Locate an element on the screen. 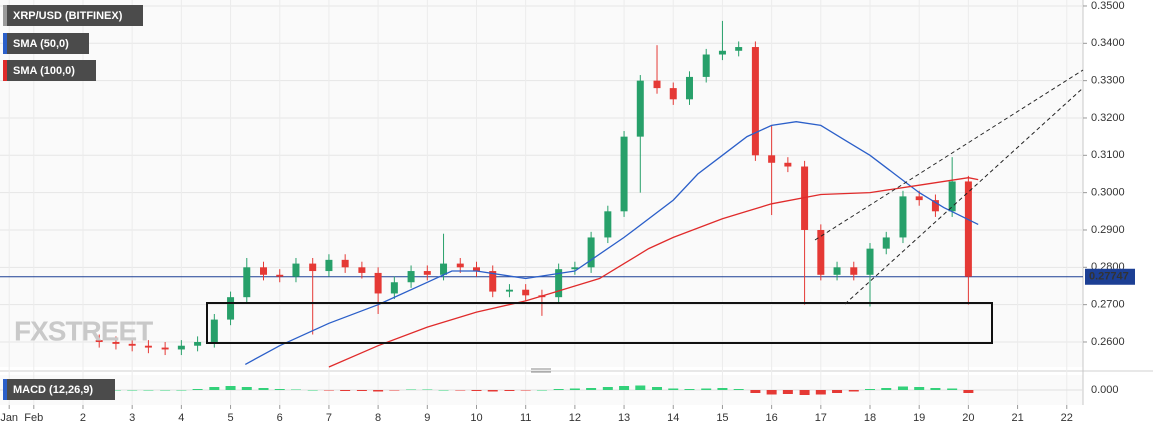  x-tick-label: 10 is located at coordinates (476, 418).